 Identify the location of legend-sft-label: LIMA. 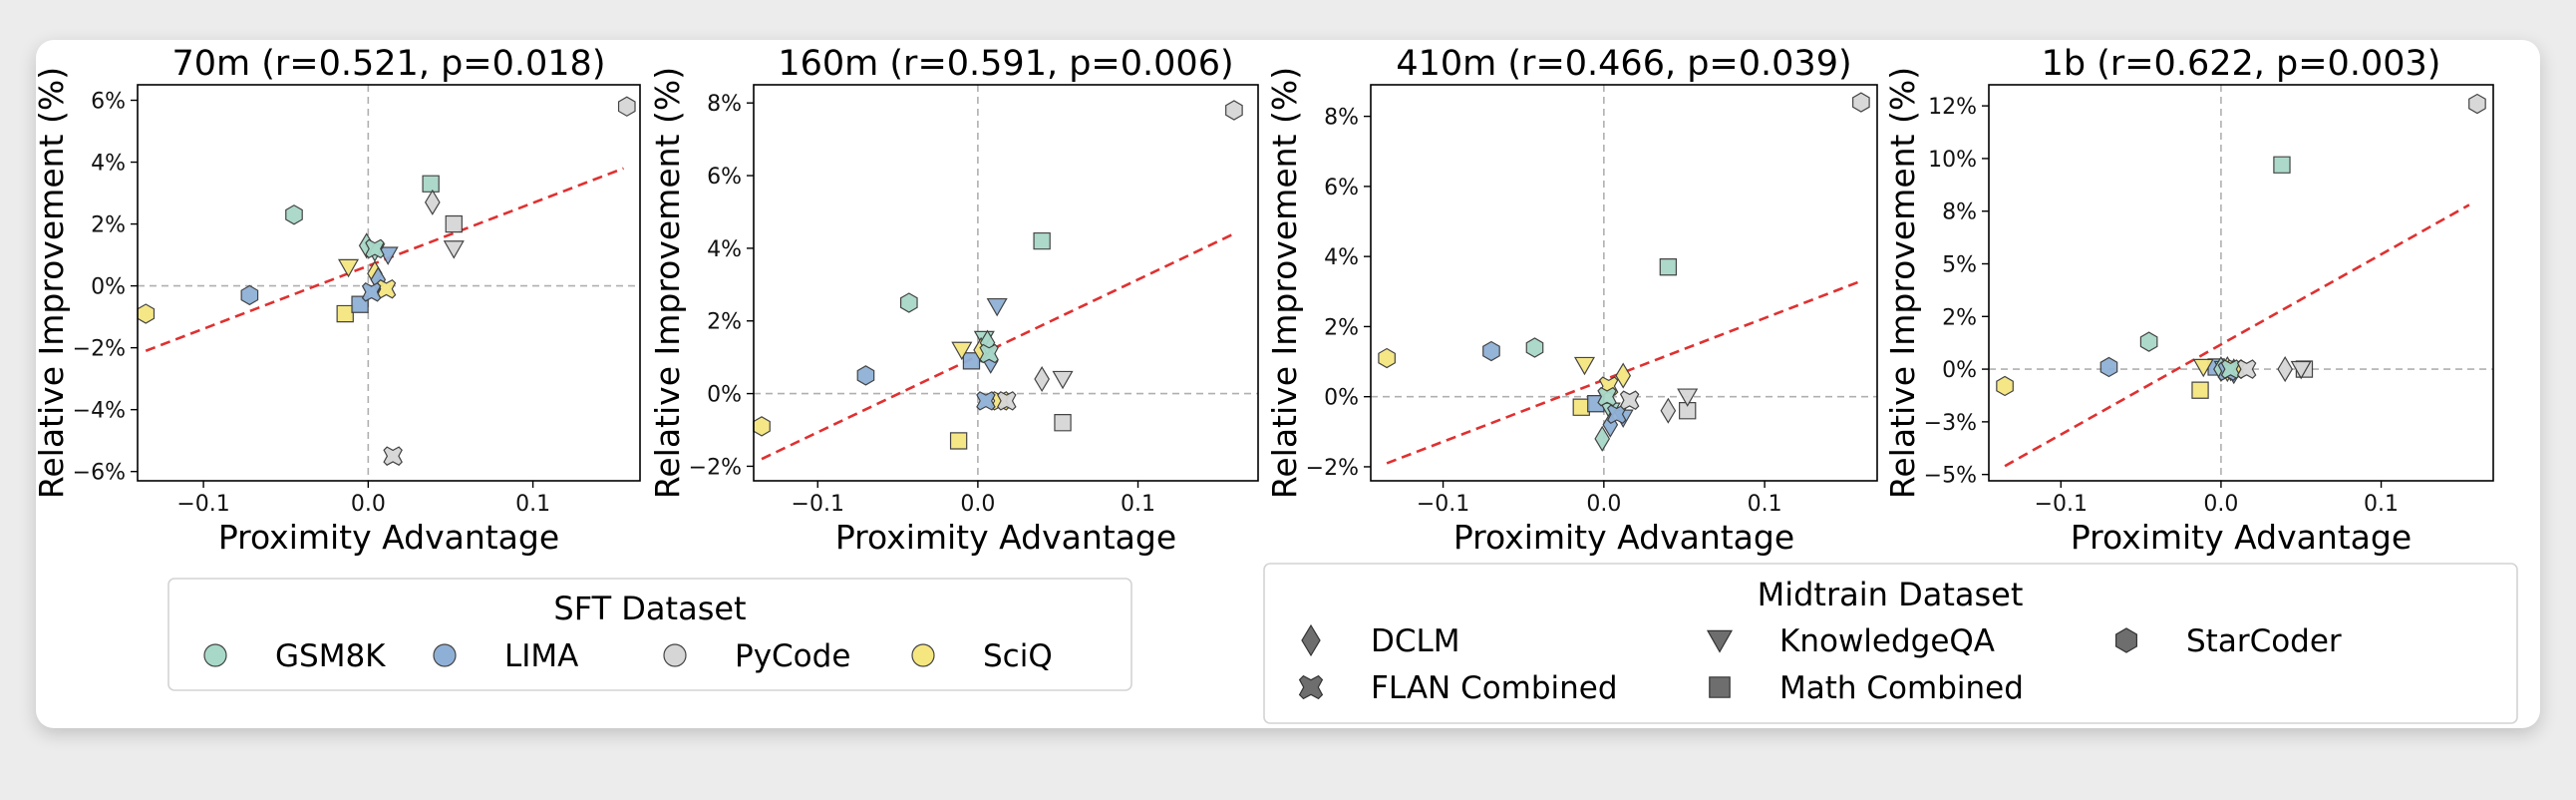
(541, 656).